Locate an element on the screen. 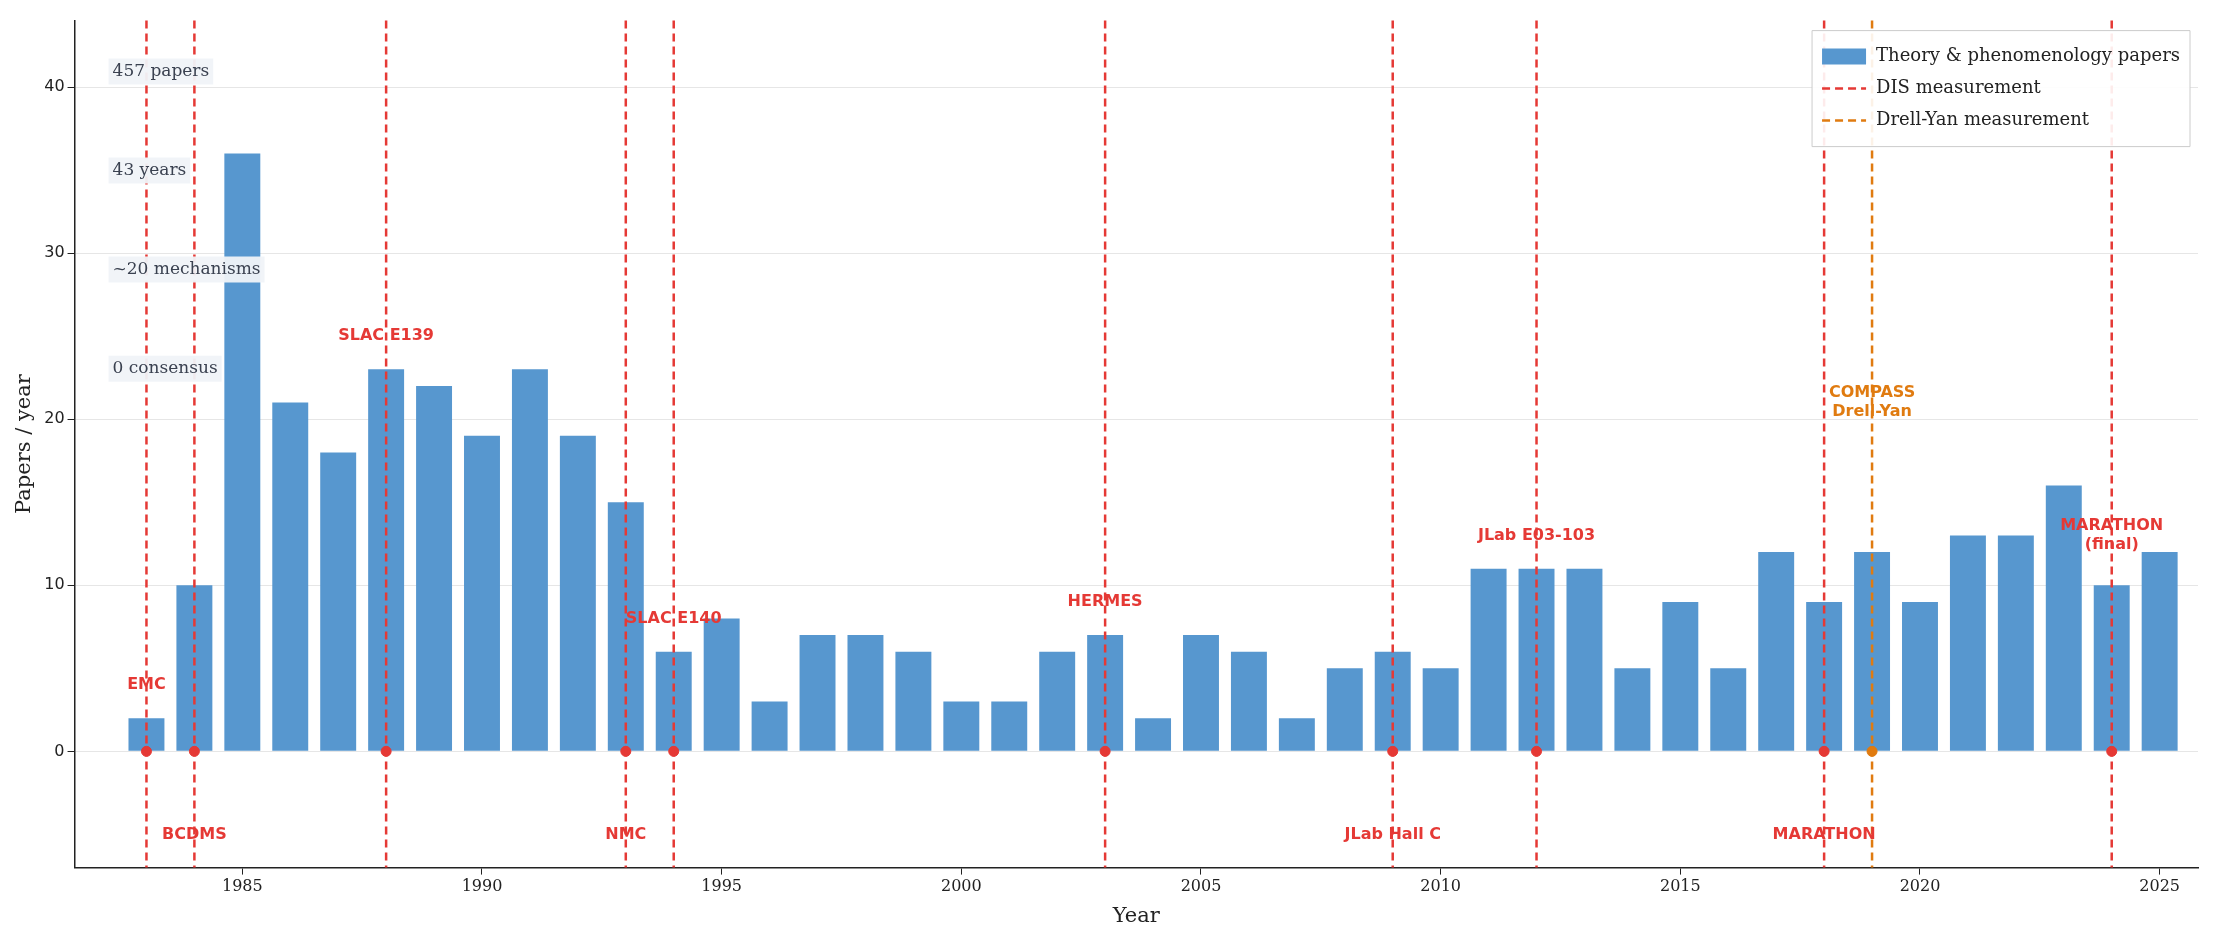 The width and height of the screenshot is (2224, 945). annotation: ~20 mechanisms is located at coordinates (186, 268).